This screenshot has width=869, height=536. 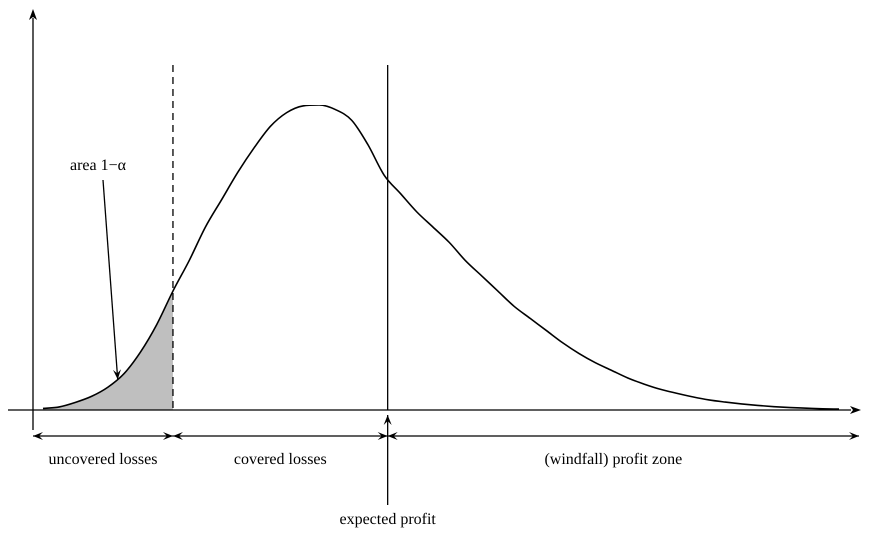 What do you see at coordinates (613, 459) in the screenshot?
I see `text: (windfall) profit zone` at bounding box center [613, 459].